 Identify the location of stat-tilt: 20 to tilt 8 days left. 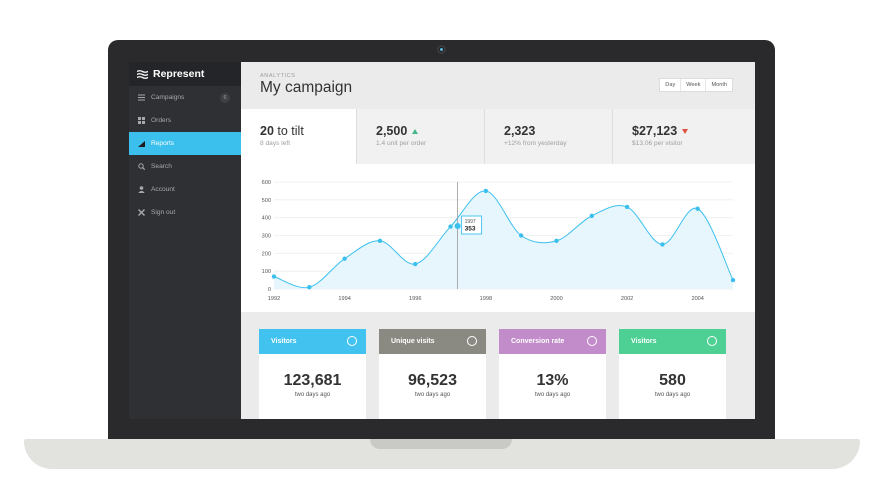
(299, 136).